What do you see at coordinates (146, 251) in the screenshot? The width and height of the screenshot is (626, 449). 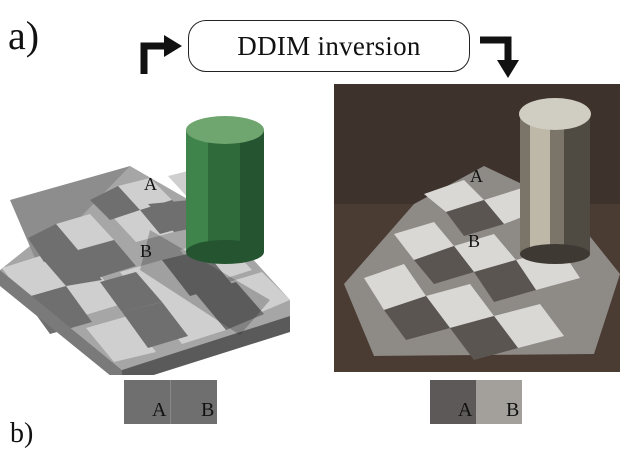 I see `input-label-b: B` at bounding box center [146, 251].